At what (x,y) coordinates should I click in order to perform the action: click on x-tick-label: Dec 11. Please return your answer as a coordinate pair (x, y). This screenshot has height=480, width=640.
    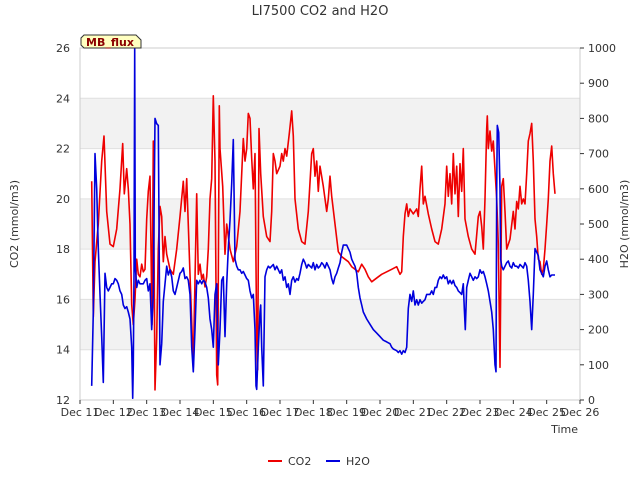
    Looking at the image, I should click on (80, 412).